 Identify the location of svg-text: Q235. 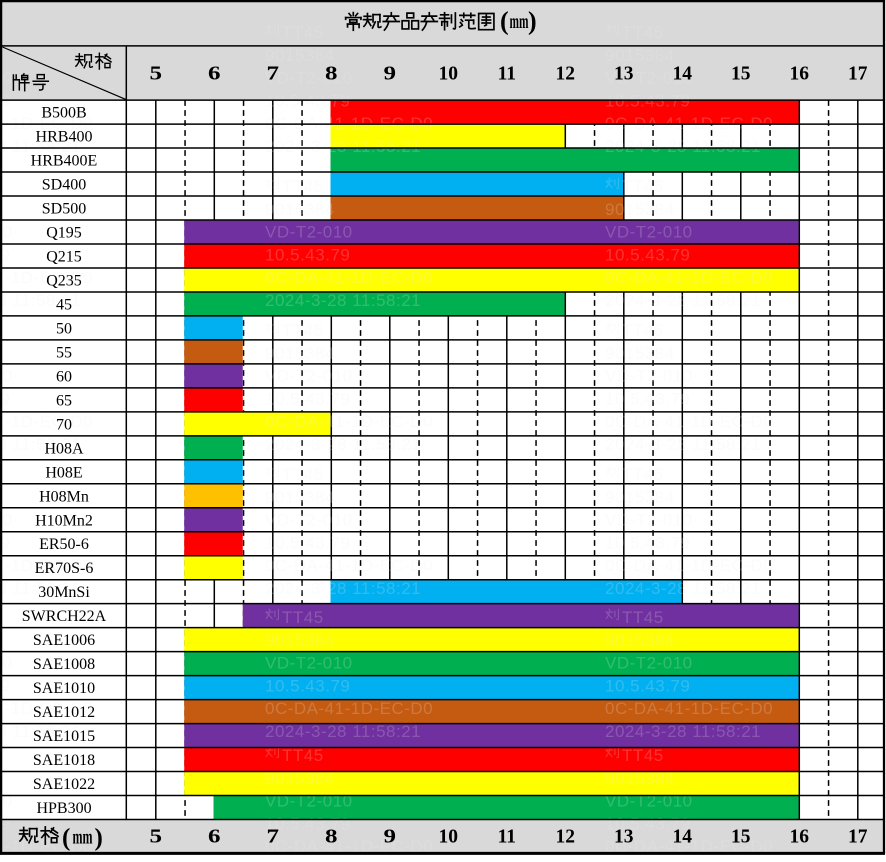
(64, 281).